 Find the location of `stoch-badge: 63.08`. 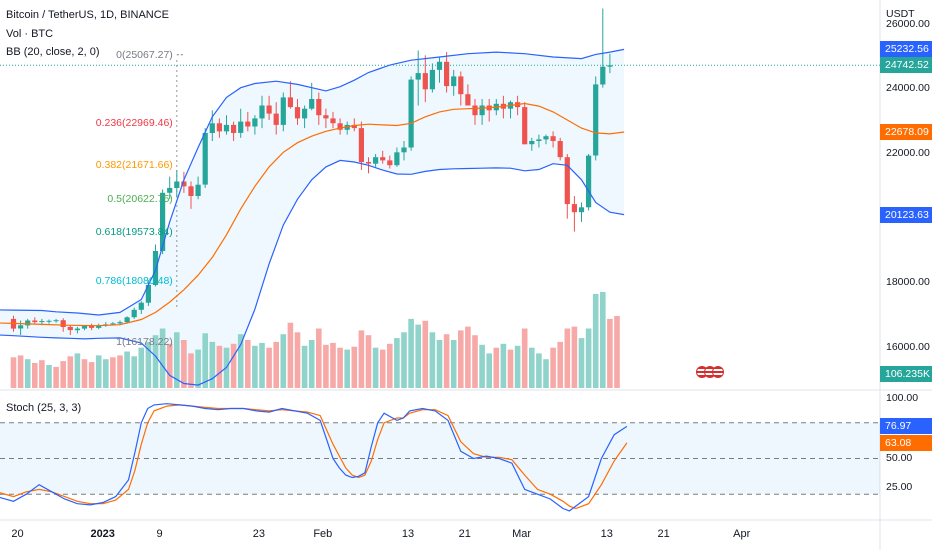

stoch-badge: 63.08 is located at coordinates (906, 442).